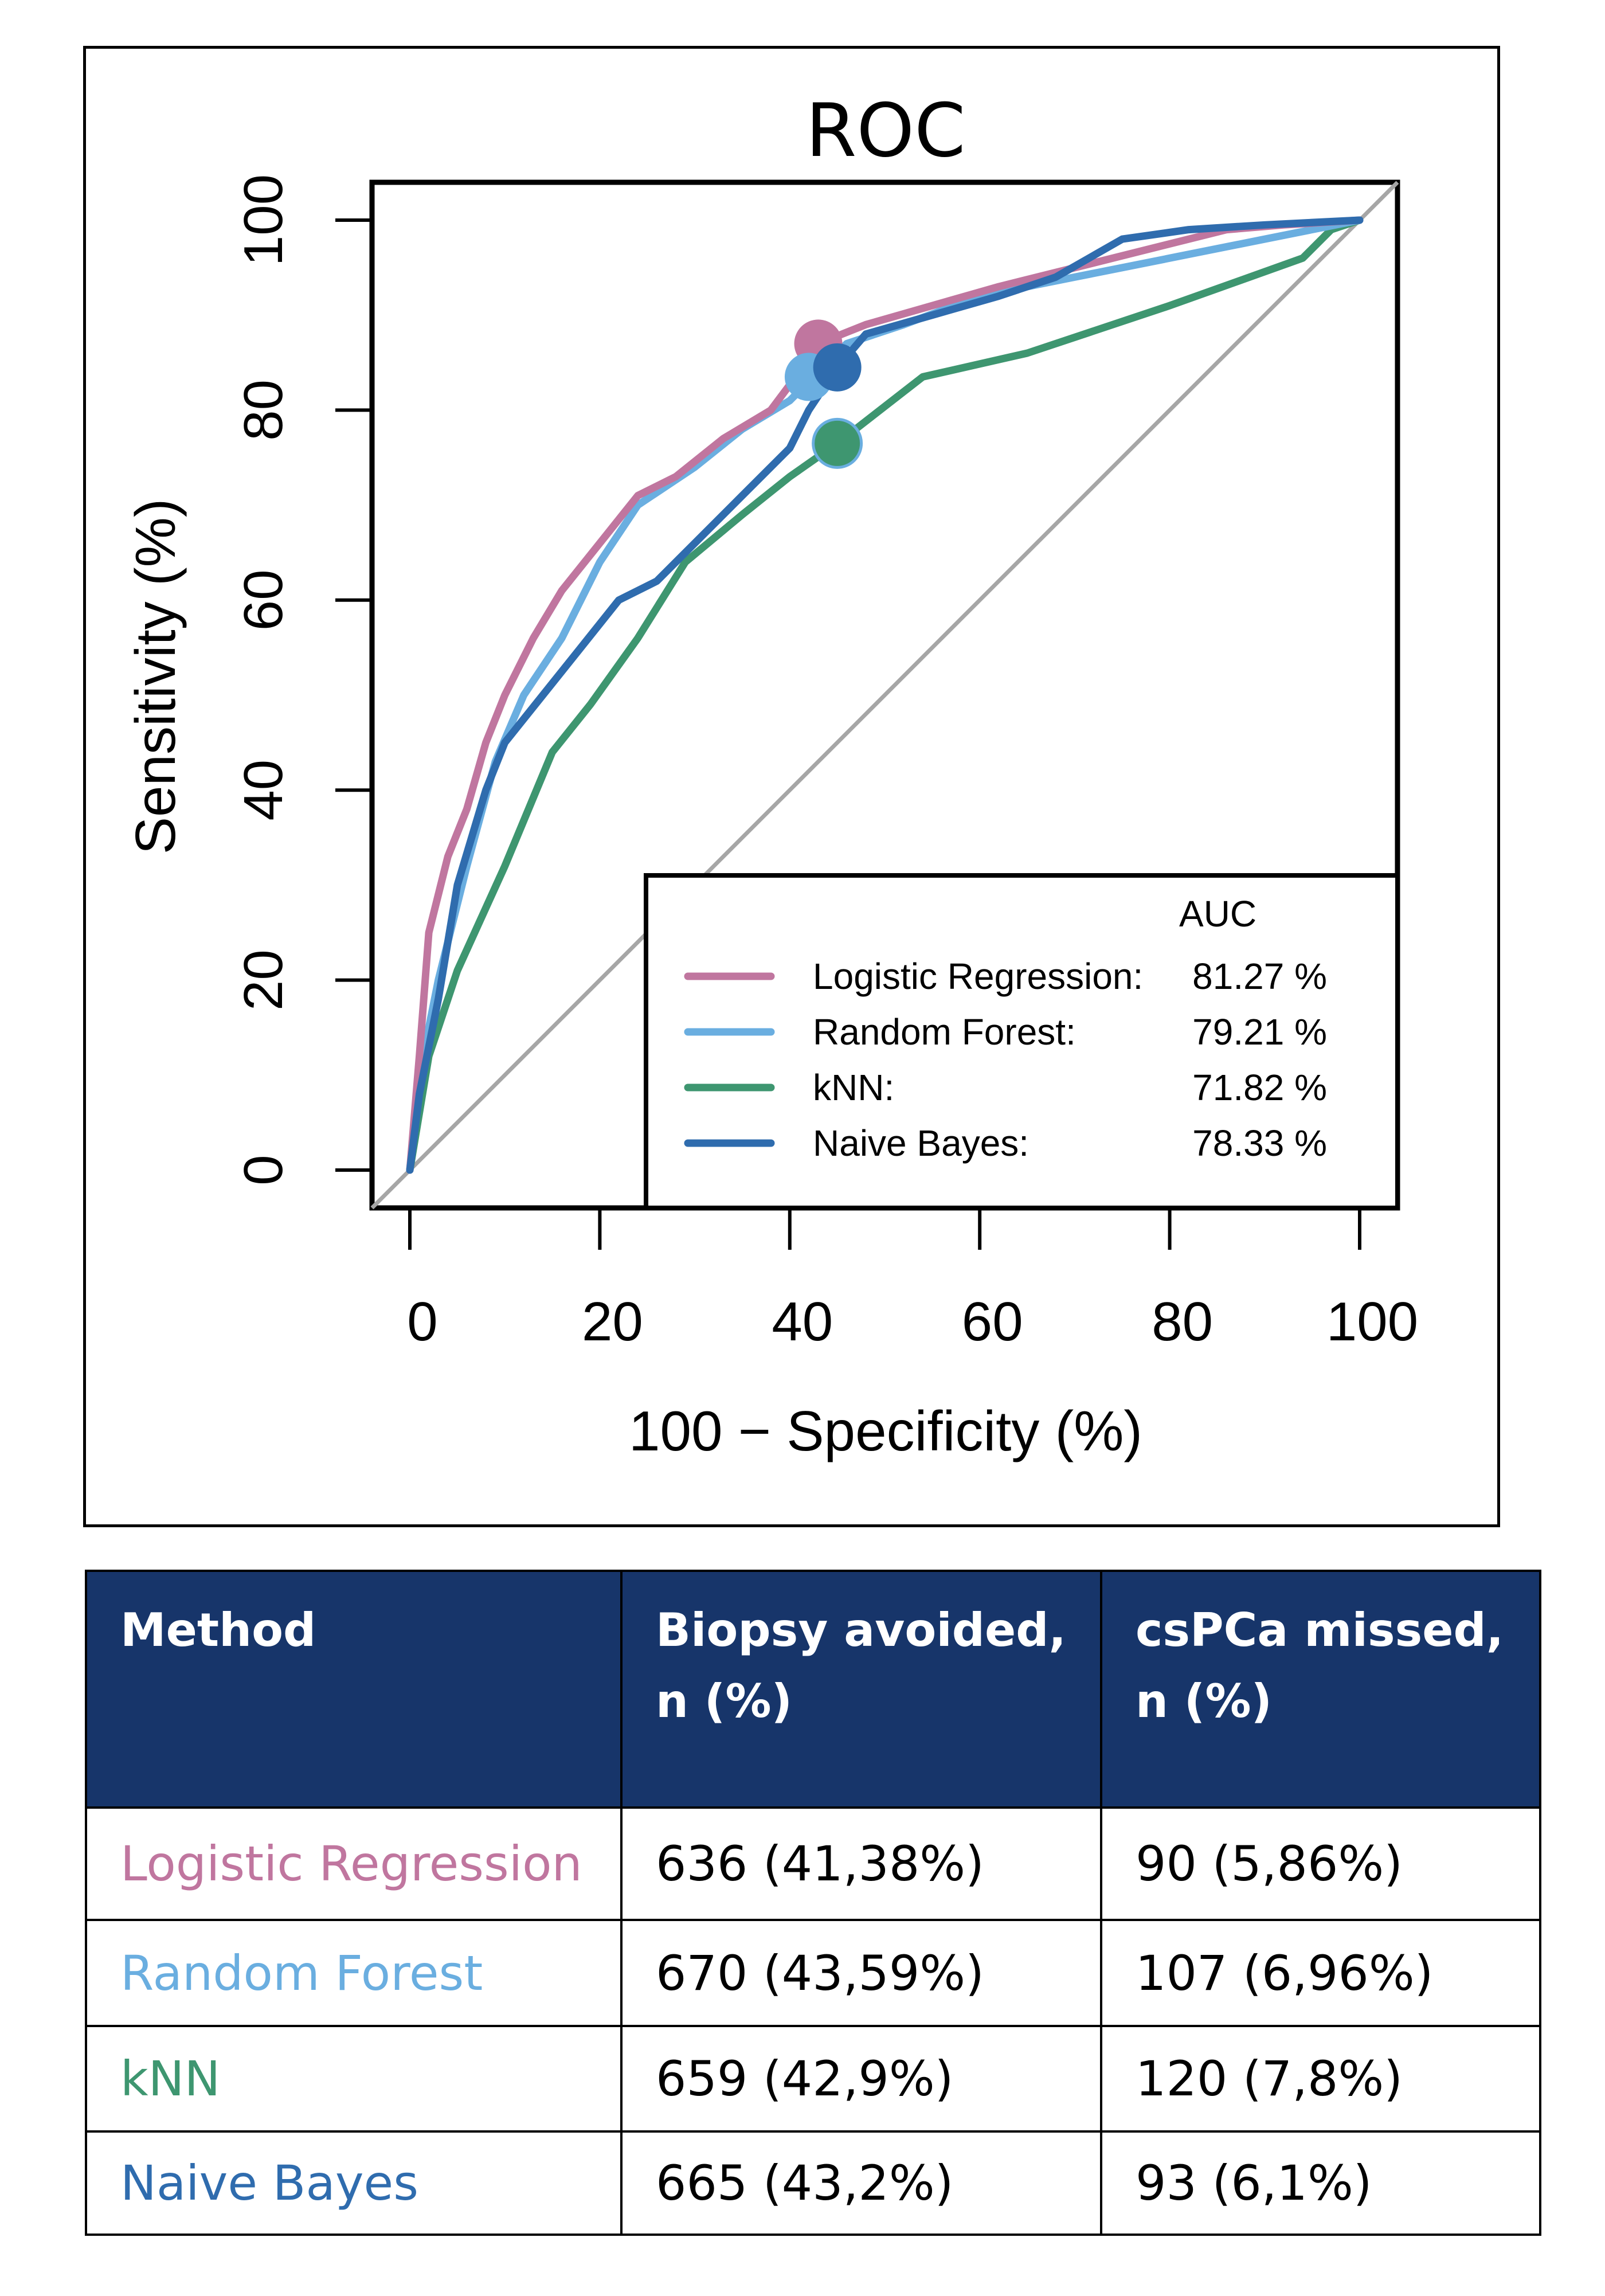  What do you see at coordinates (861, 2183) in the screenshot?
I see `biopsy-avoided-cell: 665 (43,2%)` at bounding box center [861, 2183].